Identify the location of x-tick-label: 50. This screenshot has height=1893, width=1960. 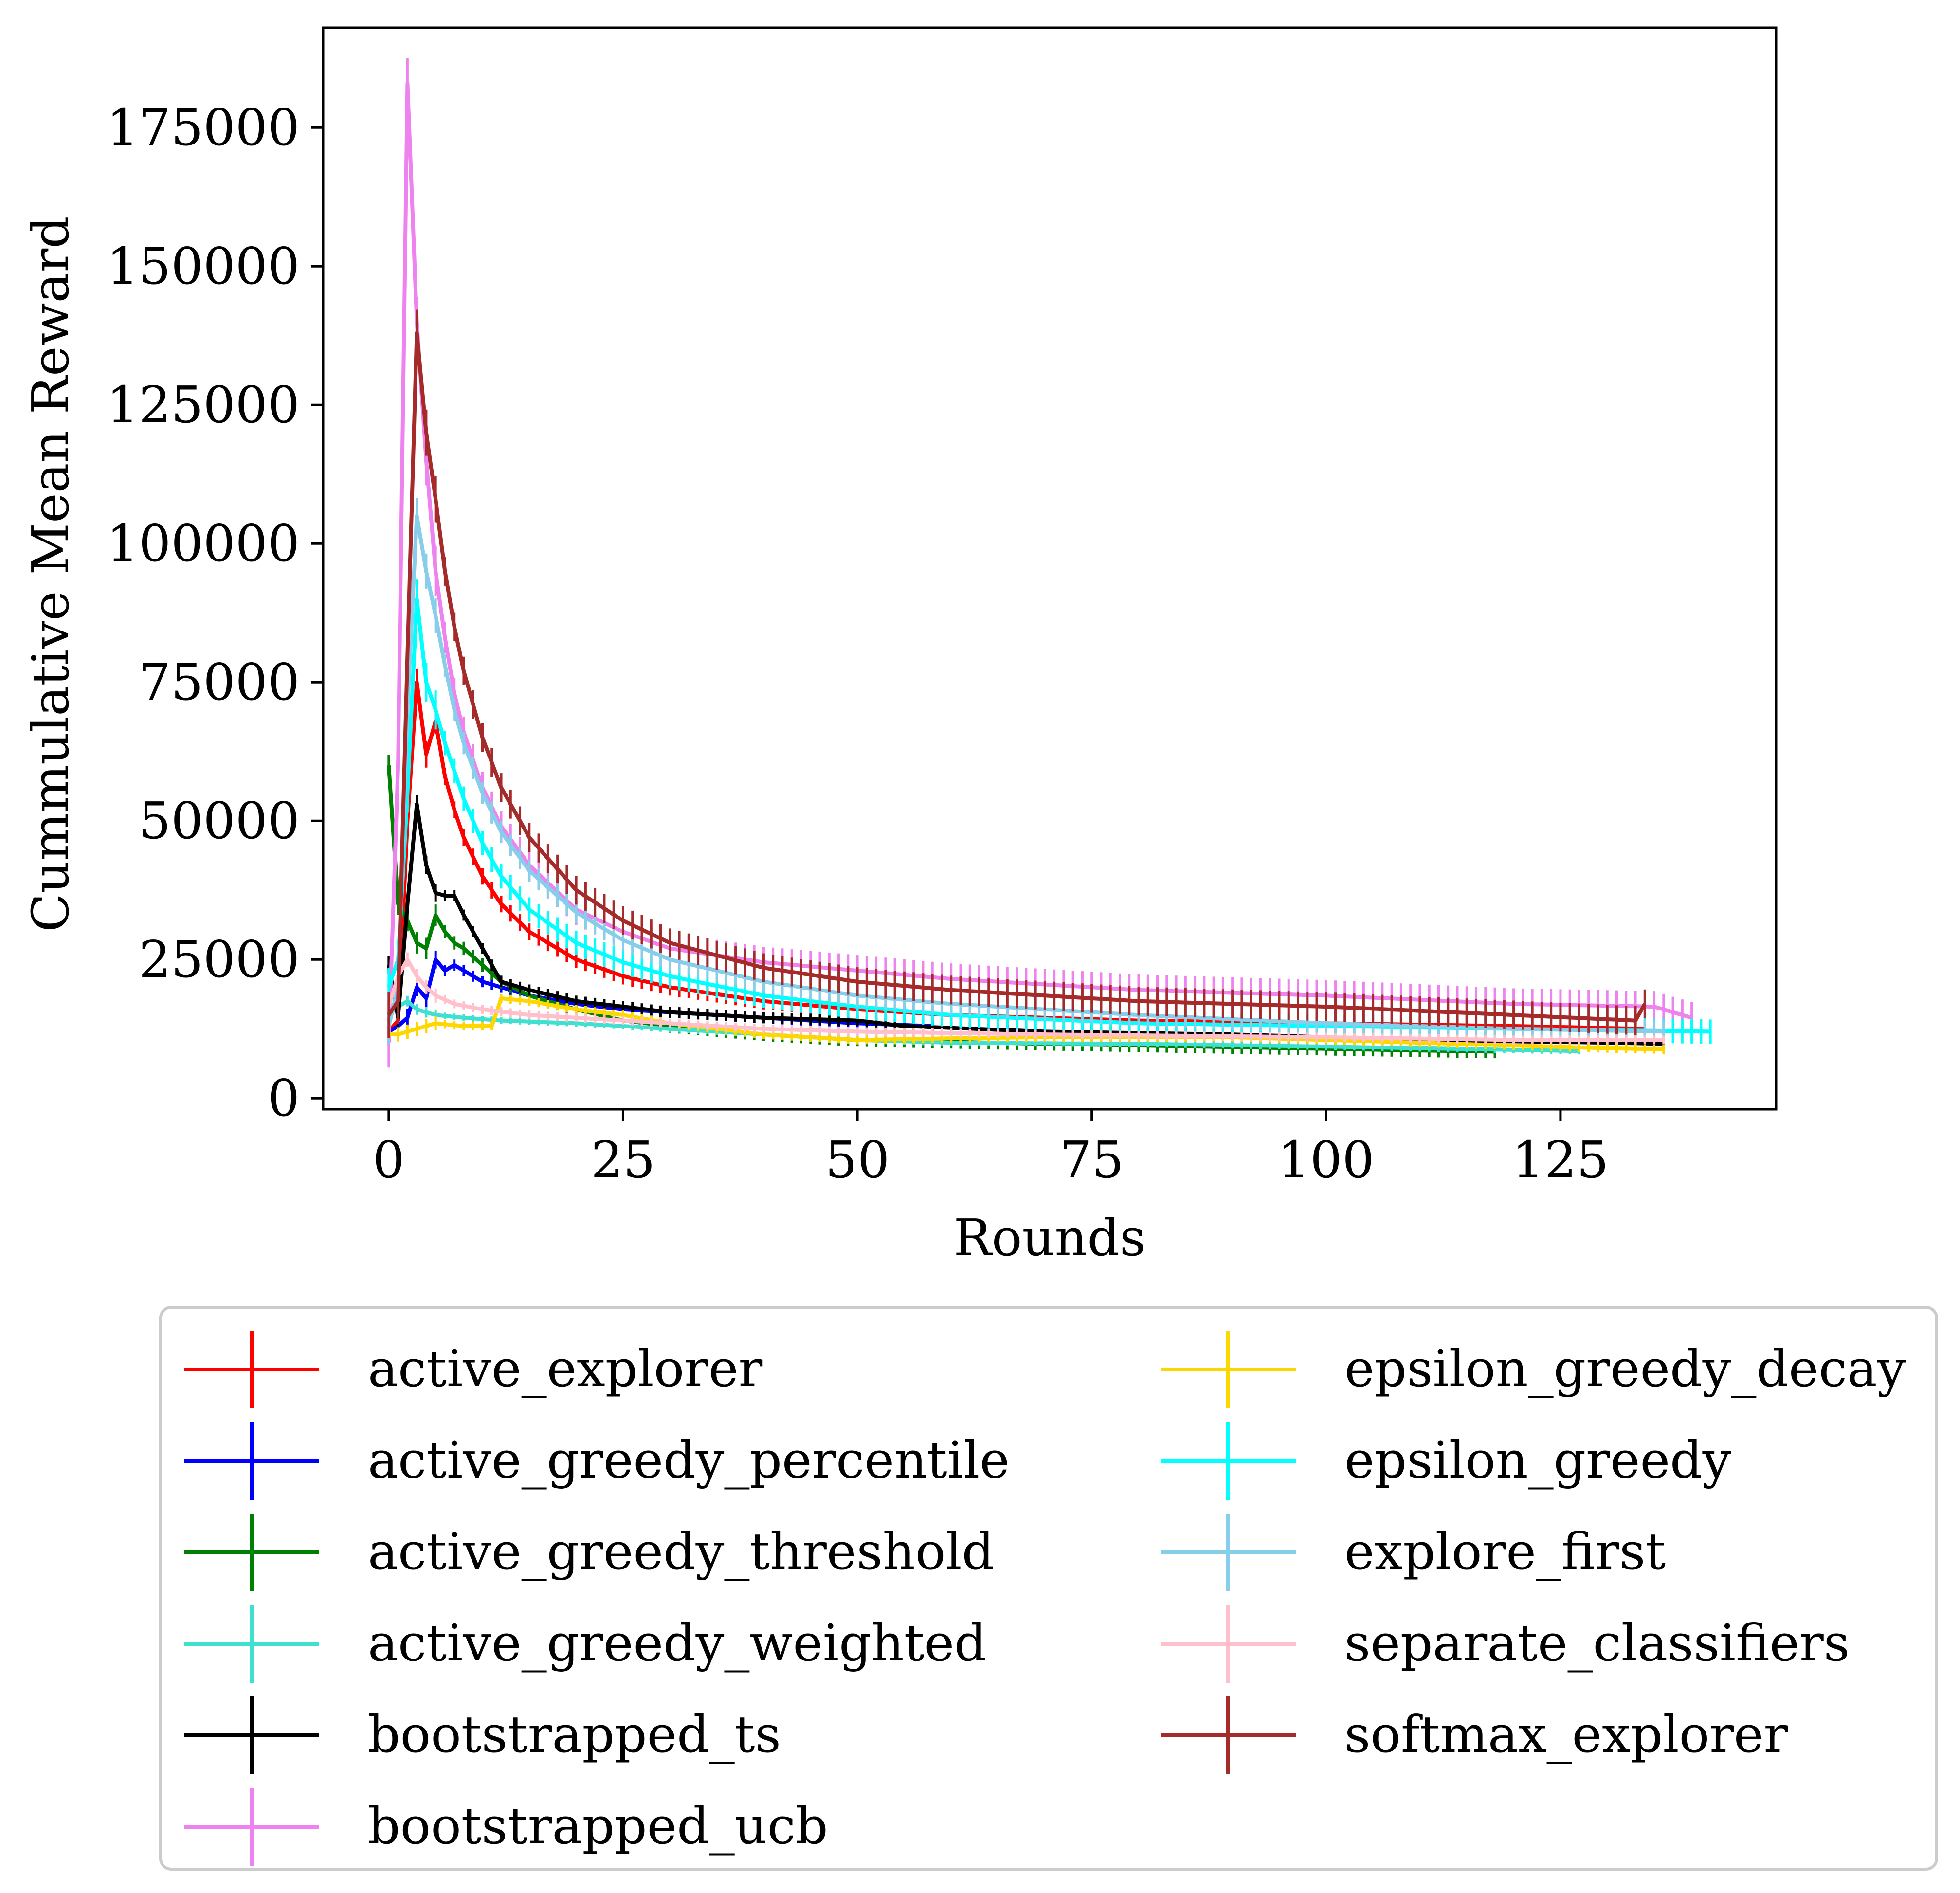
(857, 1160).